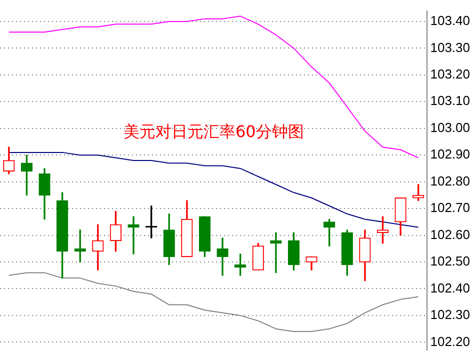  I want to click on y-tick-label: 103.00, so click(450, 127).